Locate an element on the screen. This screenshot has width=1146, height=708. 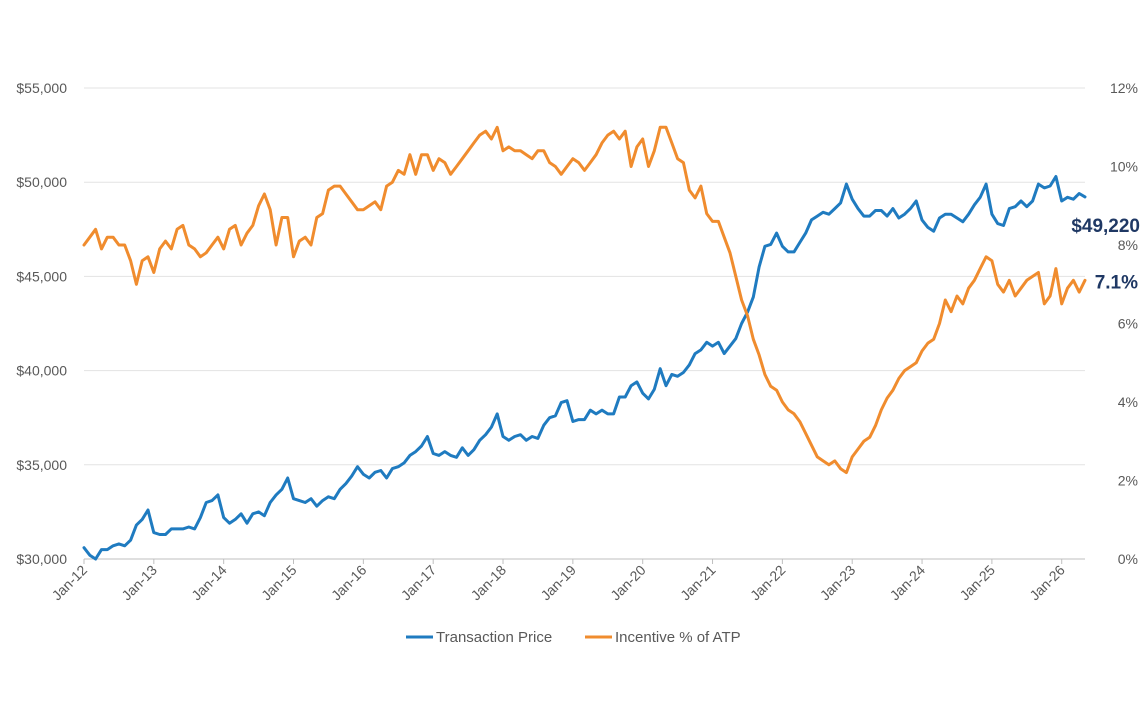
y-right-tick-label: 6% is located at coordinates (1128, 324).